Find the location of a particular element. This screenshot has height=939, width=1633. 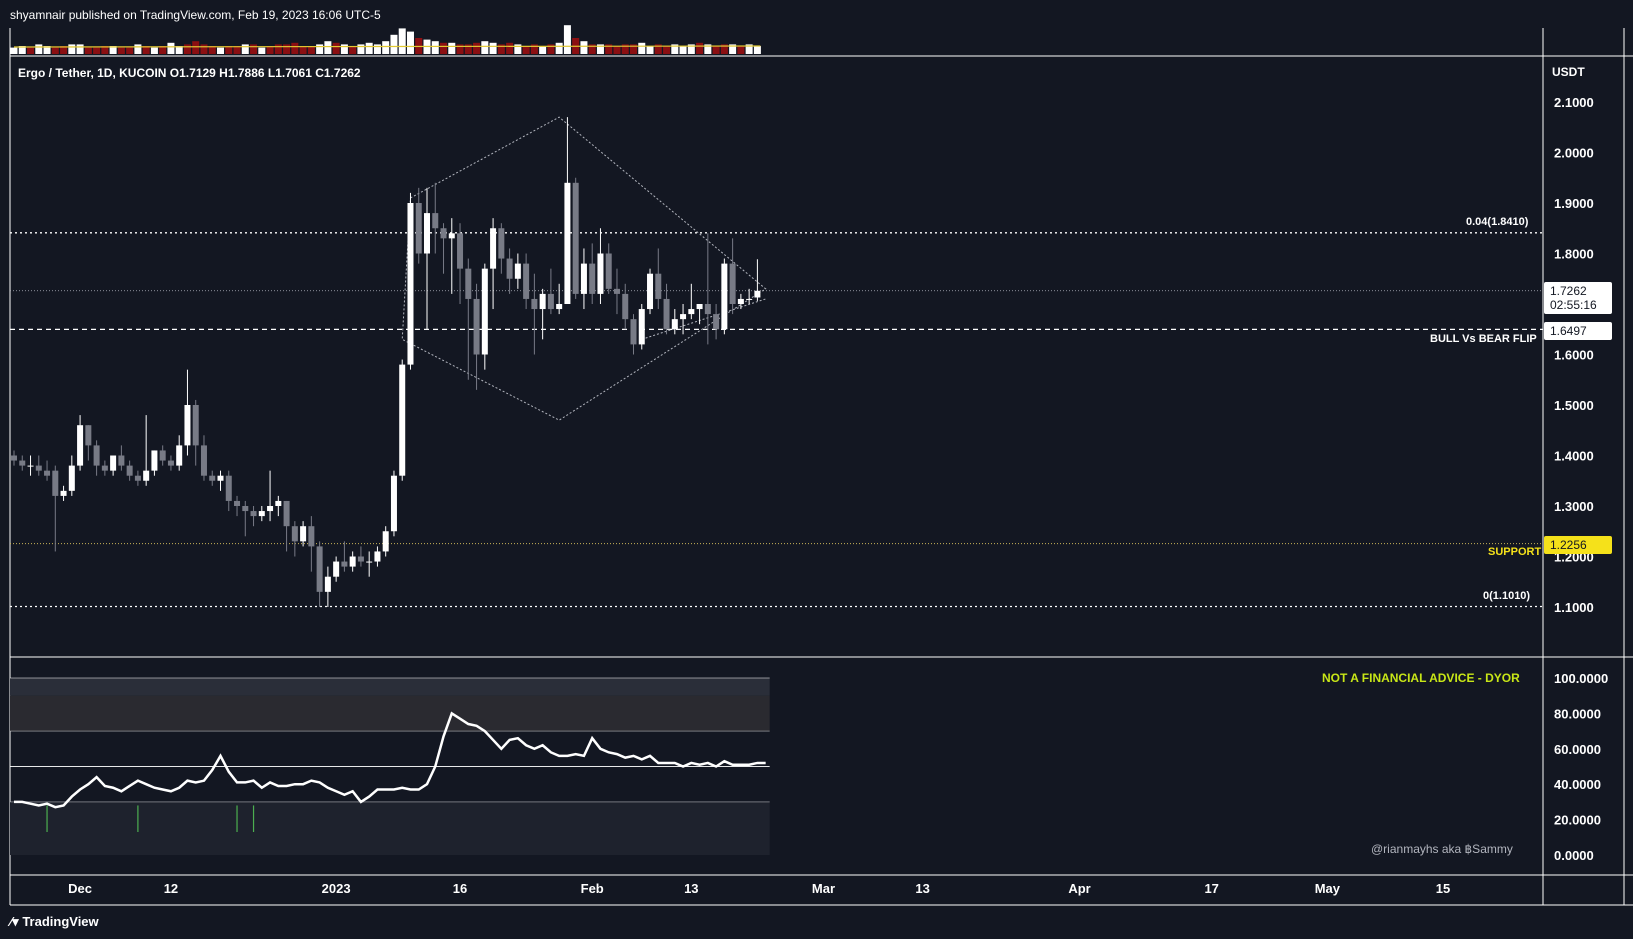

tradingview-logo: ⁄▾ TradingView is located at coordinates (54, 922).